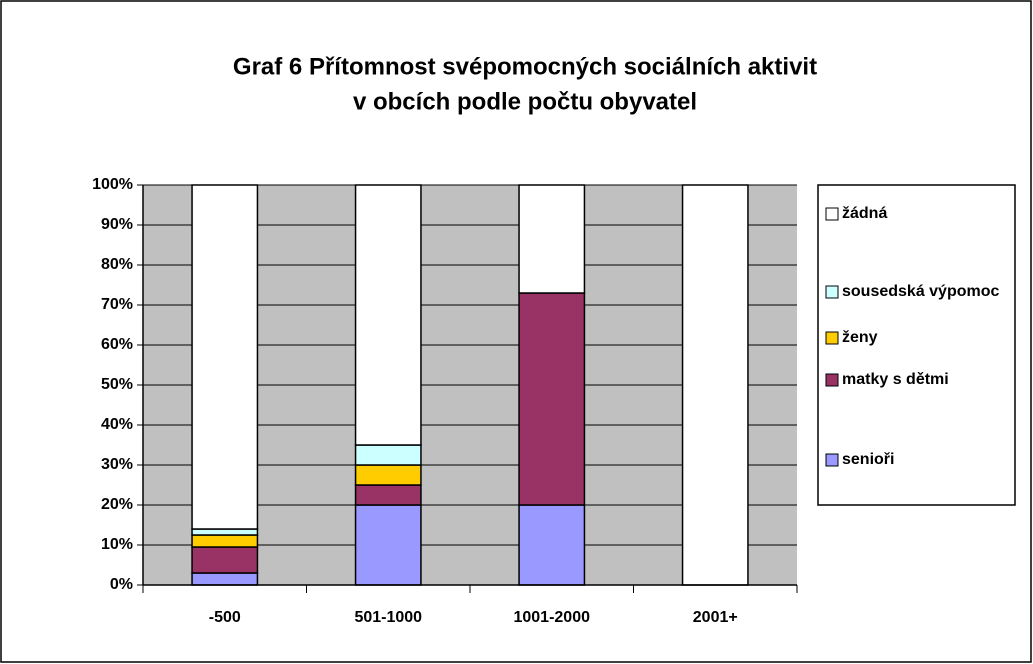 The image size is (1033, 664). Describe the element at coordinates (112, 184) in the screenshot. I see `y-tick-label: 100%` at that location.